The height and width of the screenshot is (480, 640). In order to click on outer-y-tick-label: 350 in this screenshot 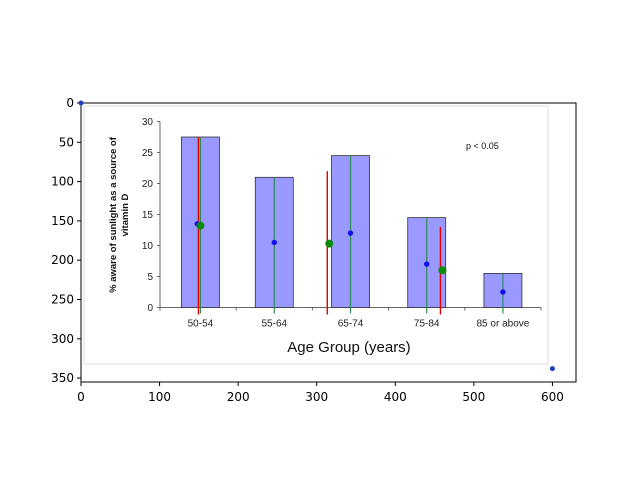, I will do `click(62, 378)`.